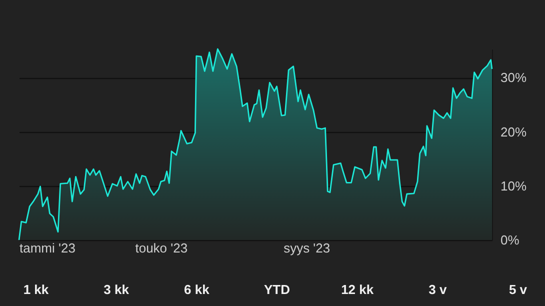 The width and height of the screenshot is (545, 306). I want to click on text: 1 kk, so click(36, 289).